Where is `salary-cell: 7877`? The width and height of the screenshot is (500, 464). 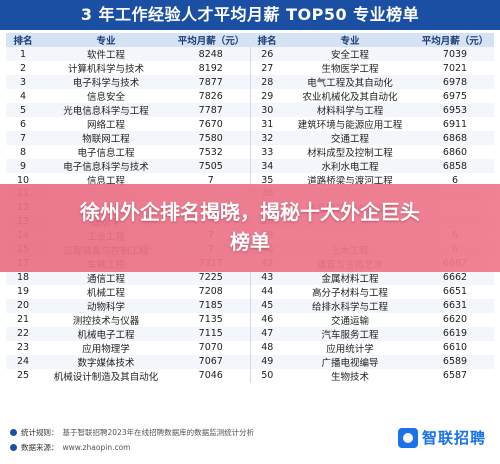 salary-cell: 7877 is located at coordinates (211, 82).